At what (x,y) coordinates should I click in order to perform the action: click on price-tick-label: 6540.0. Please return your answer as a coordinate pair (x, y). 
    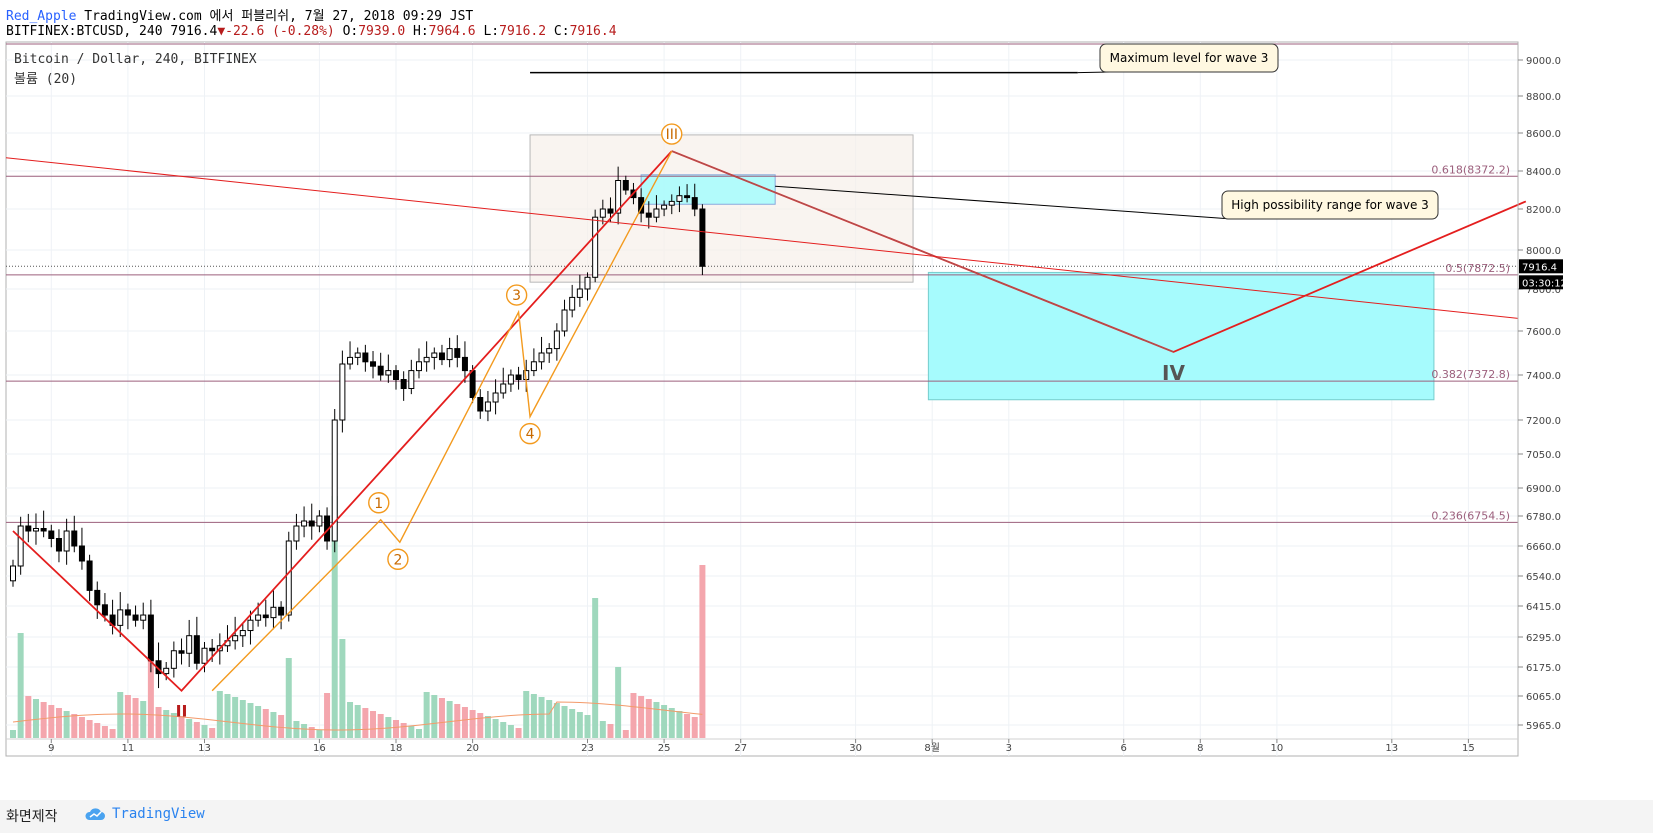
    Looking at the image, I should click on (1543, 577).